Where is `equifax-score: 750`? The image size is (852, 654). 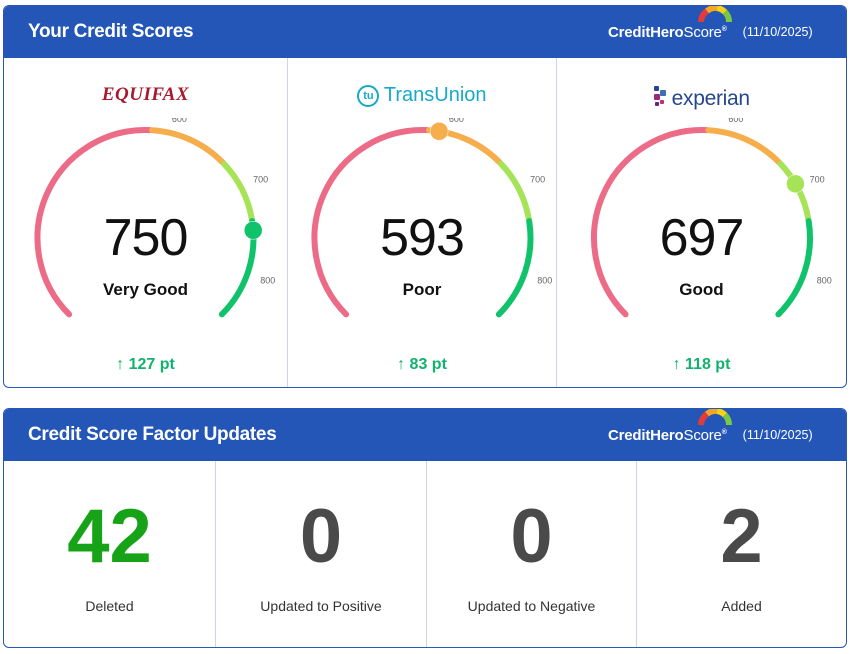 equifax-score: 750 is located at coordinates (146, 238).